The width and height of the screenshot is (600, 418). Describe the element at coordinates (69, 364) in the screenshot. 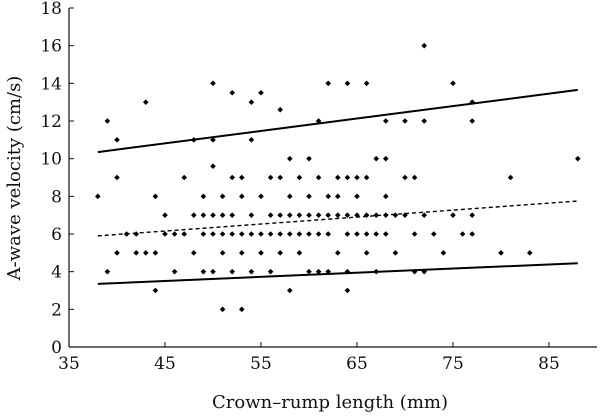

I see `x-tick-label: 35` at that location.